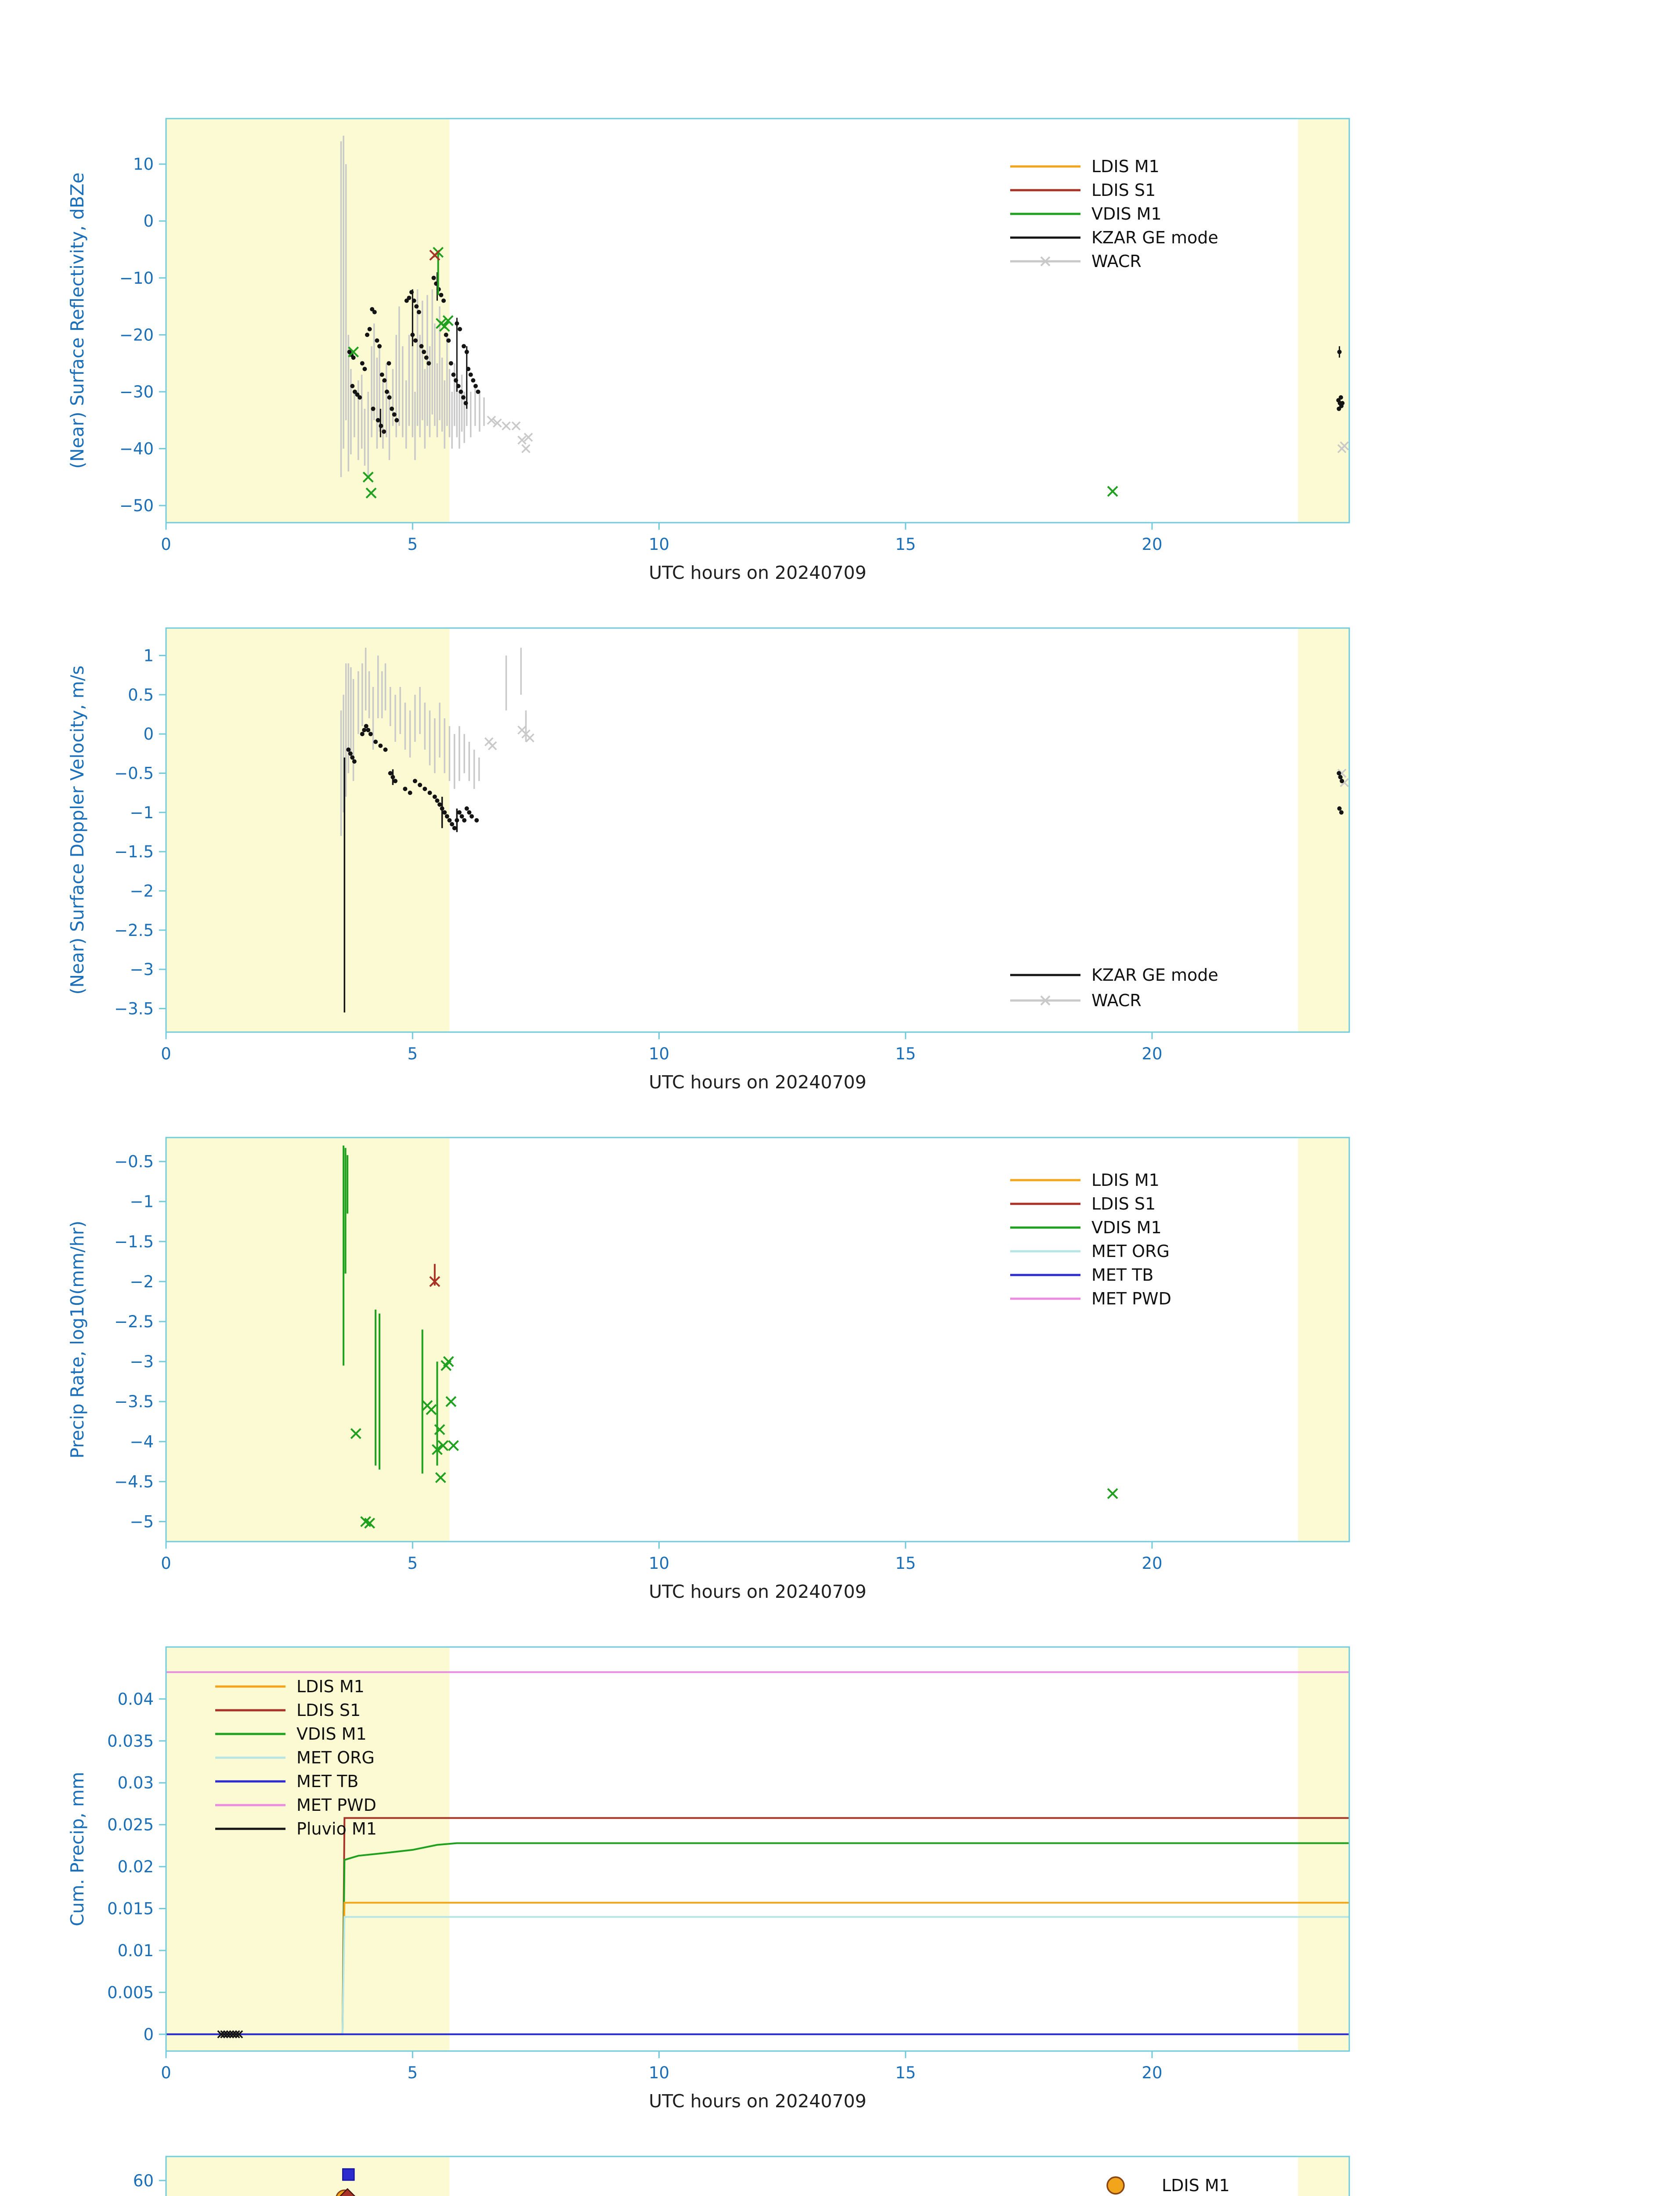 Image resolution: width=1680 pixels, height=2196 pixels. Describe the element at coordinates (136, 505) in the screenshot. I see `svg-text: −50` at that location.